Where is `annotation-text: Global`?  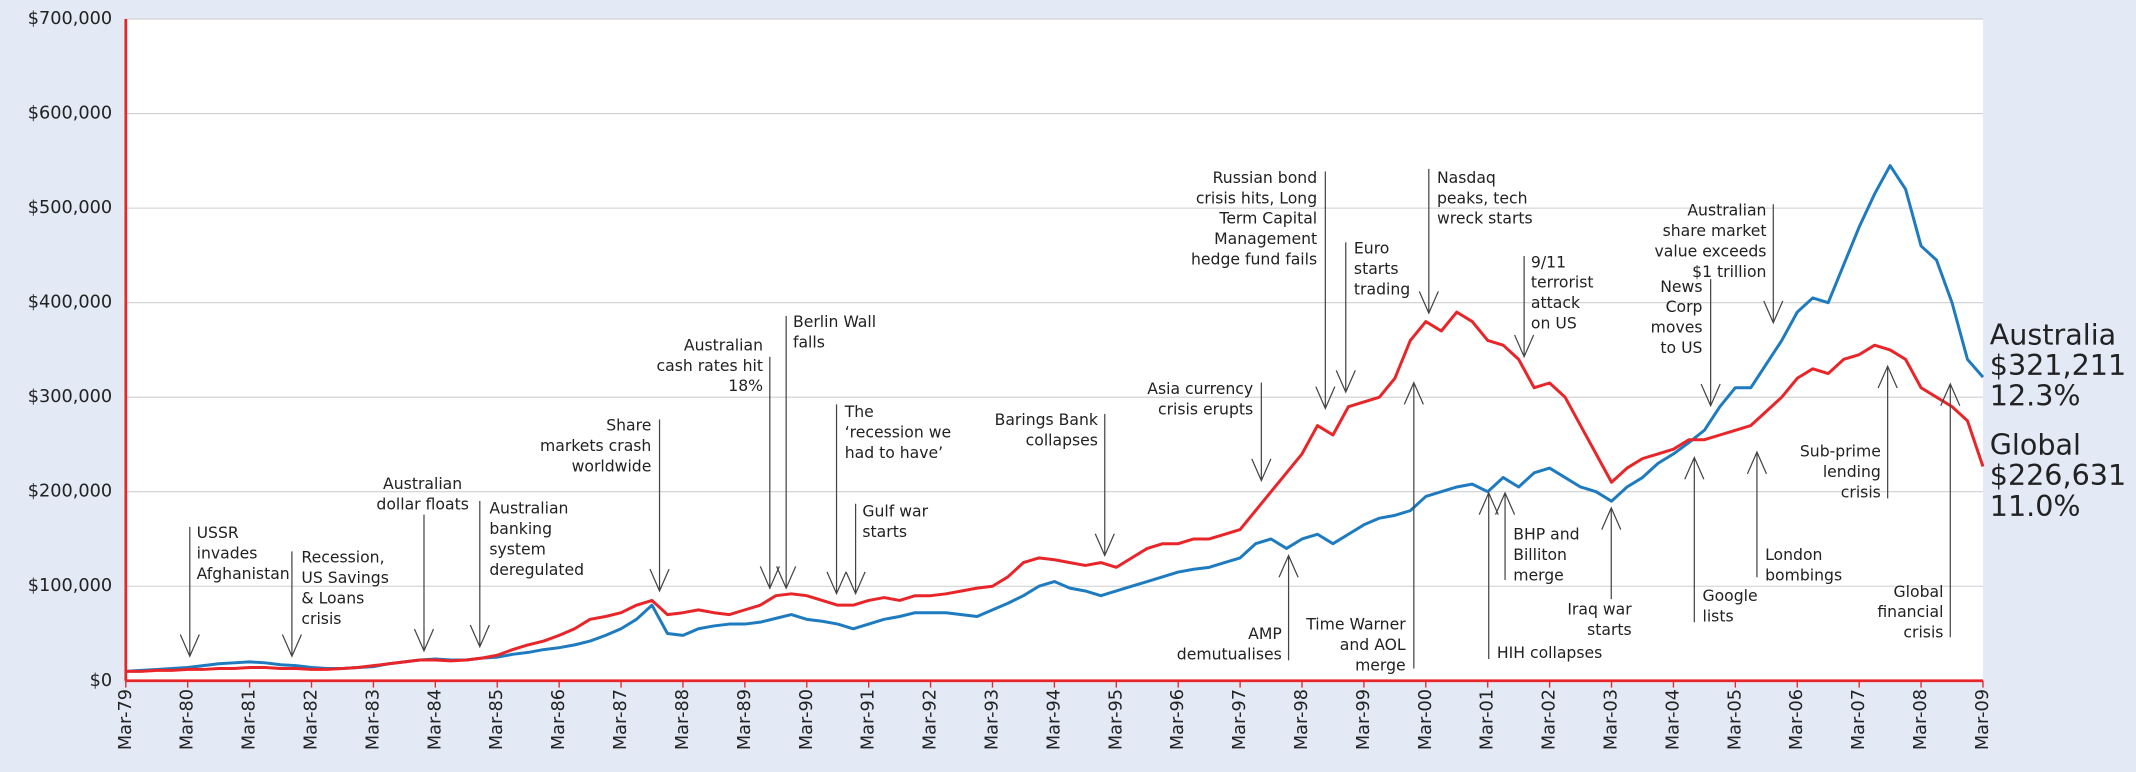 annotation-text: Global is located at coordinates (1919, 591).